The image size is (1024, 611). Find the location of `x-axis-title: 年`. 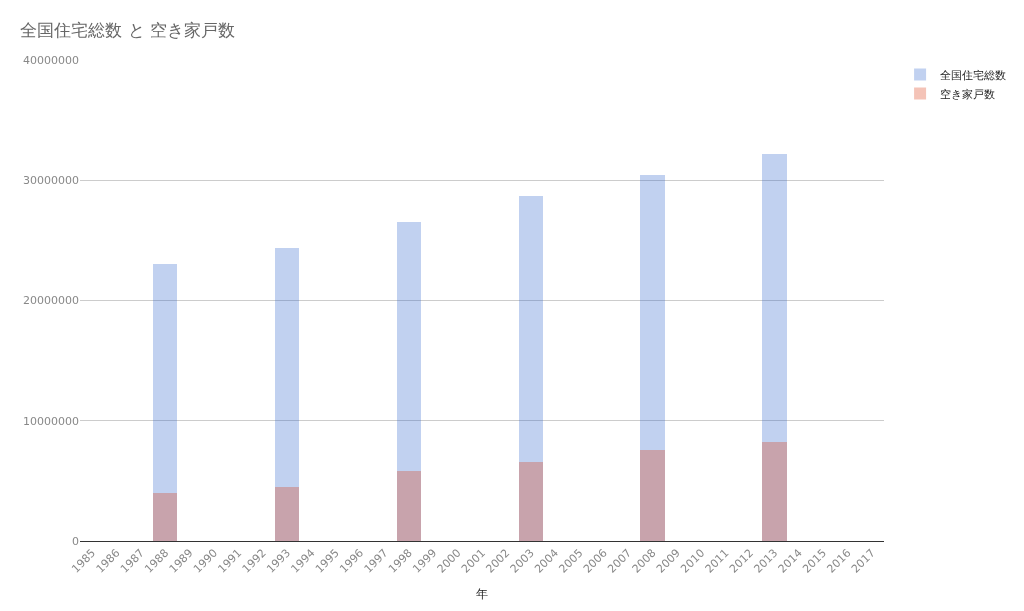

x-axis-title: 年 is located at coordinates (482, 594).